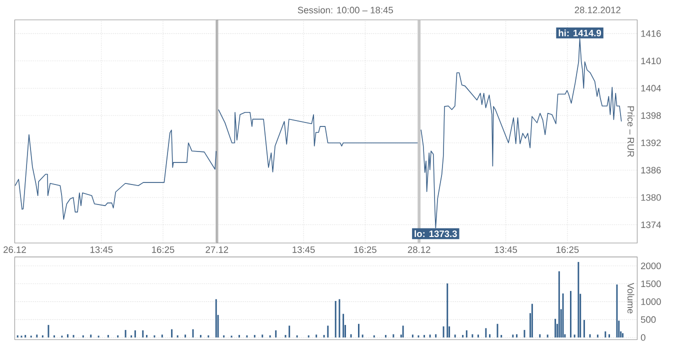 Image resolution: width=688 pixels, height=344 pixels. What do you see at coordinates (651, 115) in the screenshot?
I see `y-tick-label: 1398` at bounding box center [651, 115].